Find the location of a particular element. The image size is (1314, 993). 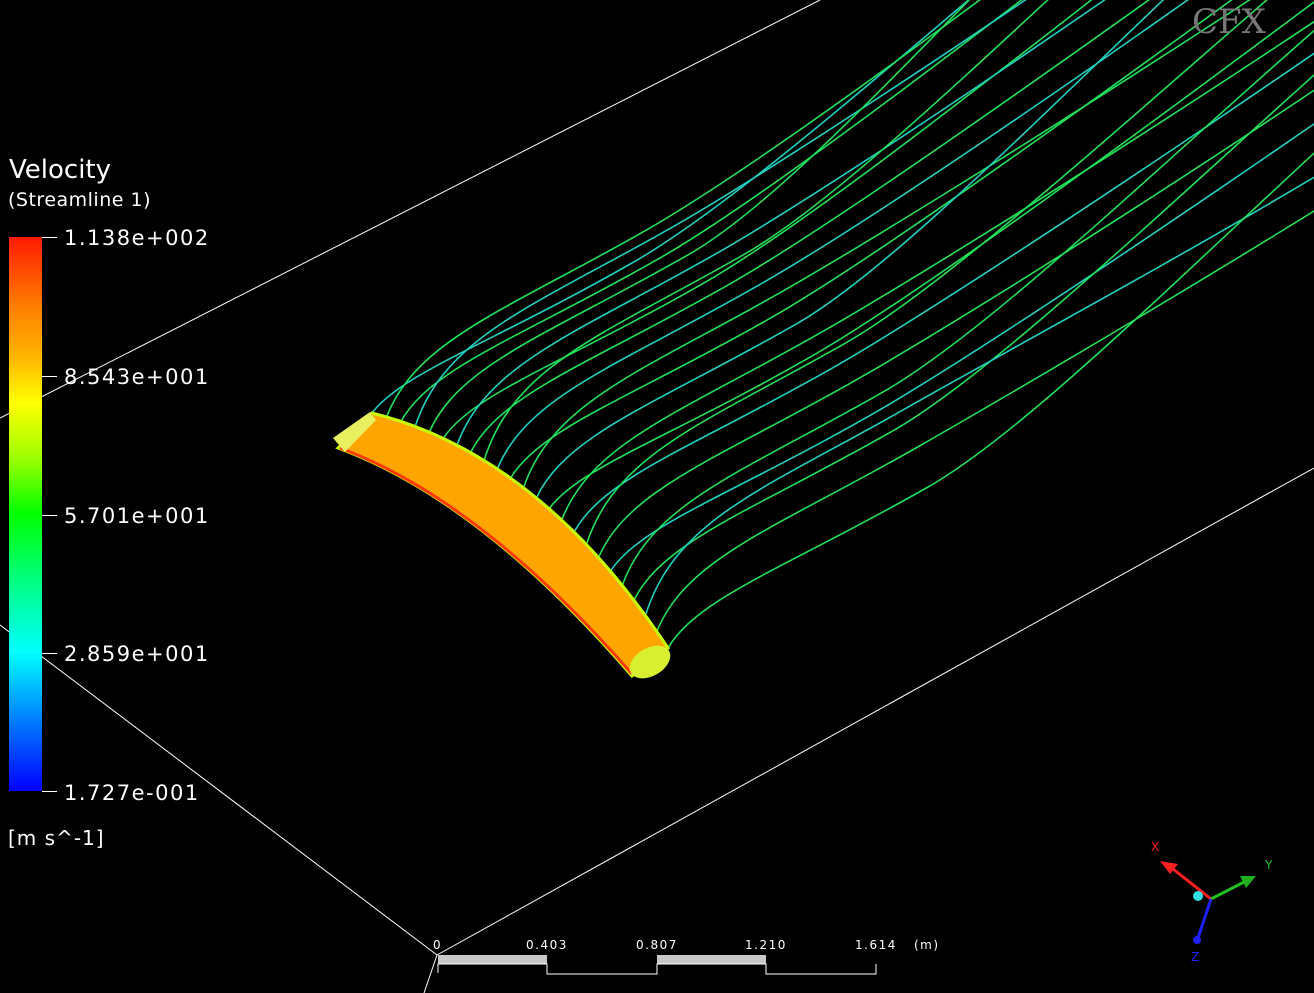

legend-tick-label: 1.727e-001 is located at coordinates (132, 793).